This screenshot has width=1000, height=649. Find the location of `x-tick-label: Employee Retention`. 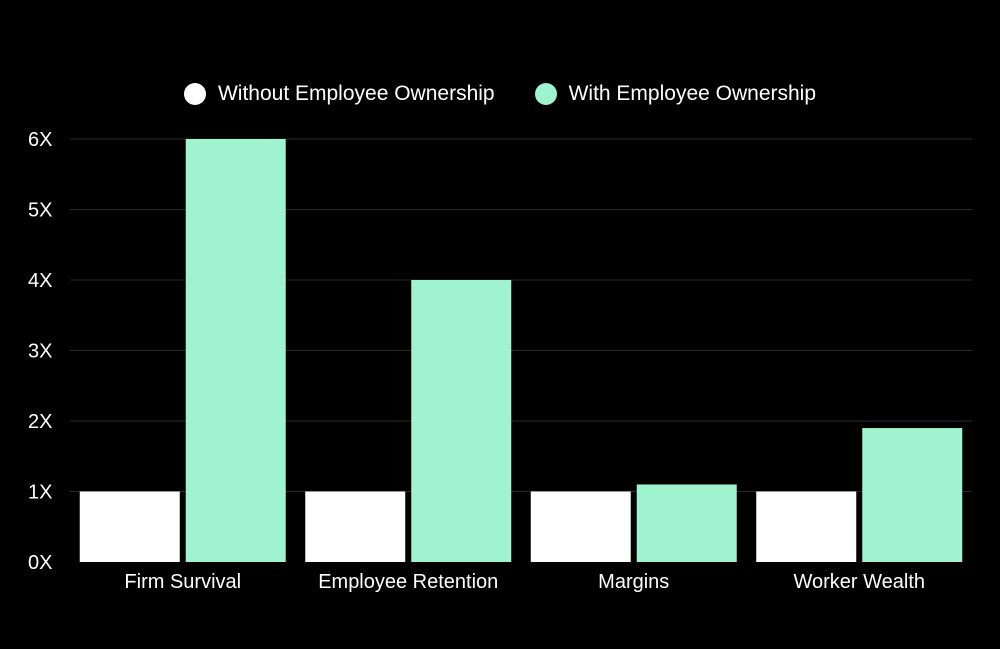

x-tick-label: Employee Retention is located at coordinates (408, 582).